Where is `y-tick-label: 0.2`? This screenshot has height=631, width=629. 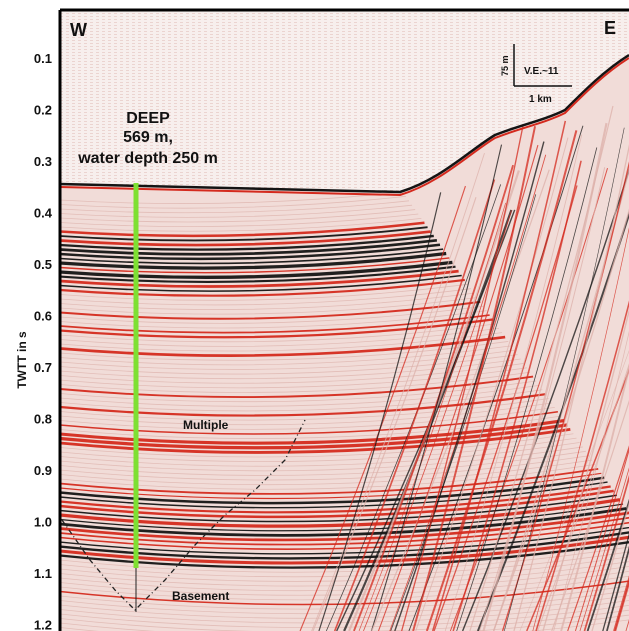
y-tick-label: 0.2 is located at coordinates (43, 110).